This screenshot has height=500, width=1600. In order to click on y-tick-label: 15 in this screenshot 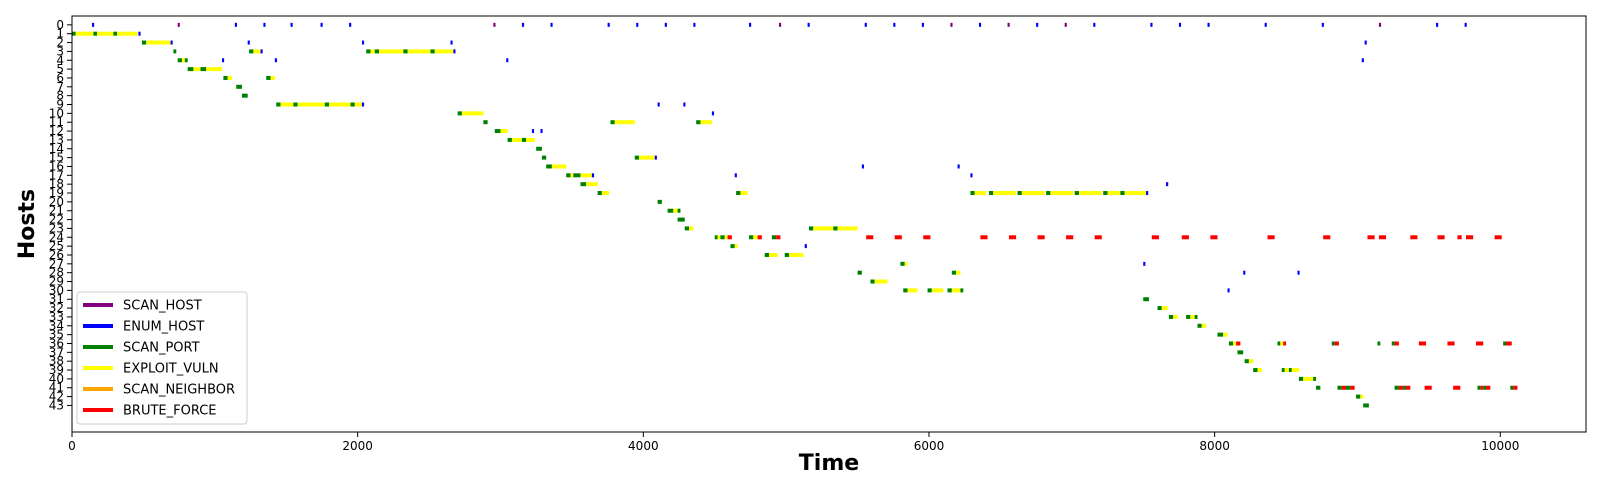, I will do `click(56, 158)`.